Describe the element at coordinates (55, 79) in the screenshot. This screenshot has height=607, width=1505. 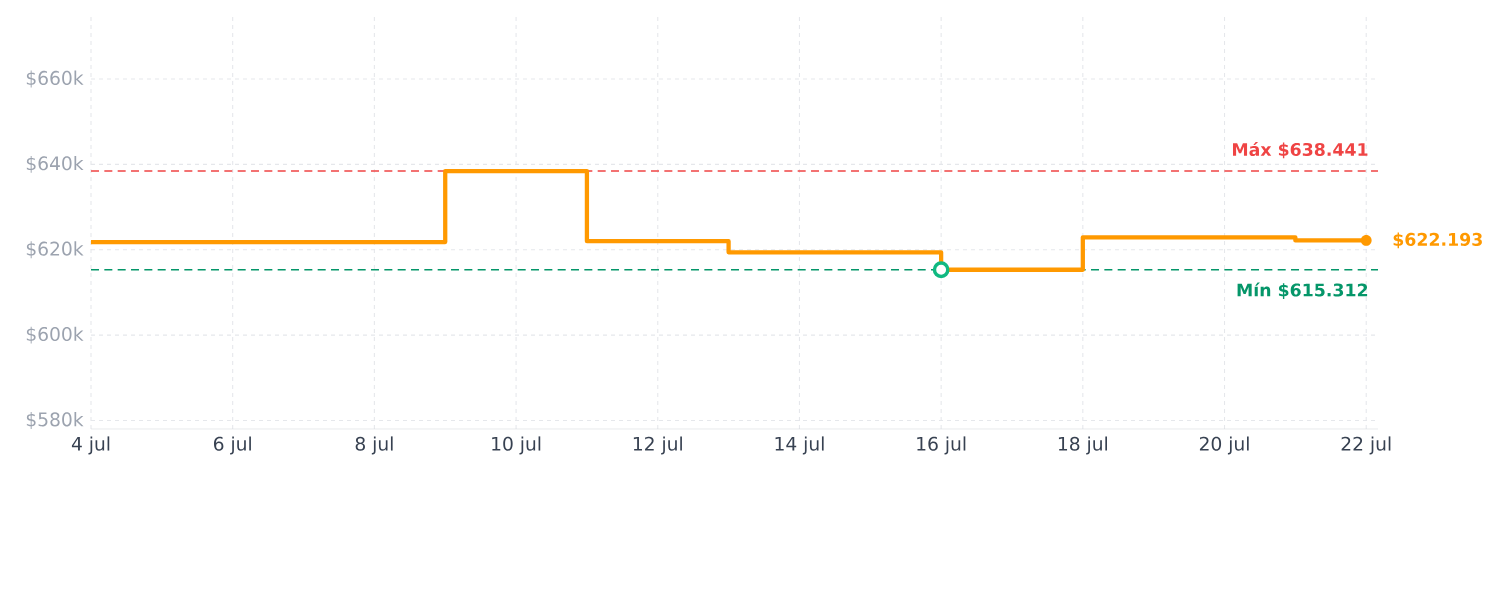
I see `y-tick-label: $660k` at that location.